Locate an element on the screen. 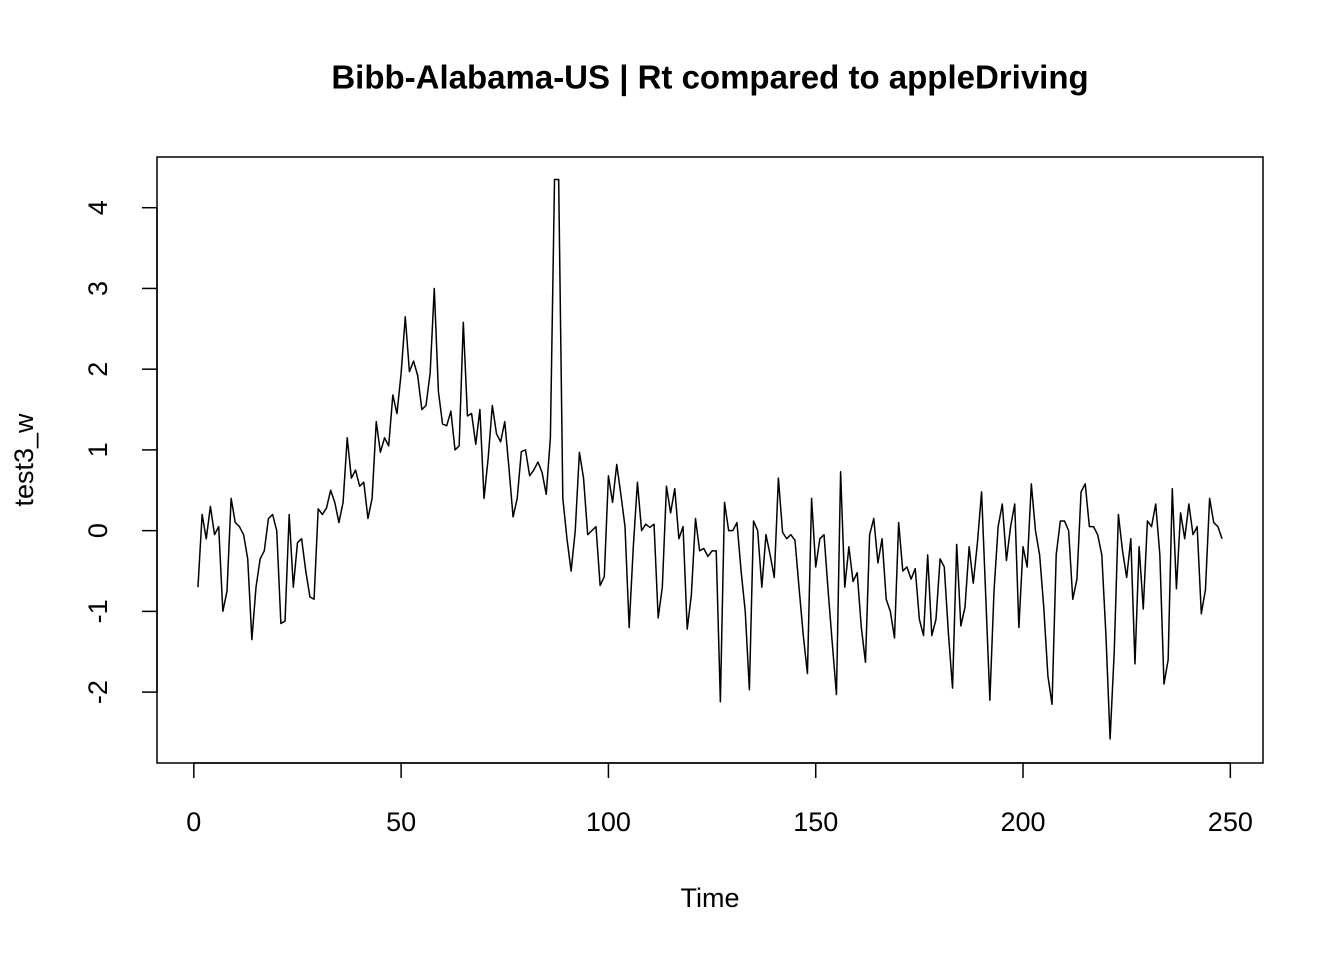  y-tick-label: -2 is located at coordinates (98, 692).